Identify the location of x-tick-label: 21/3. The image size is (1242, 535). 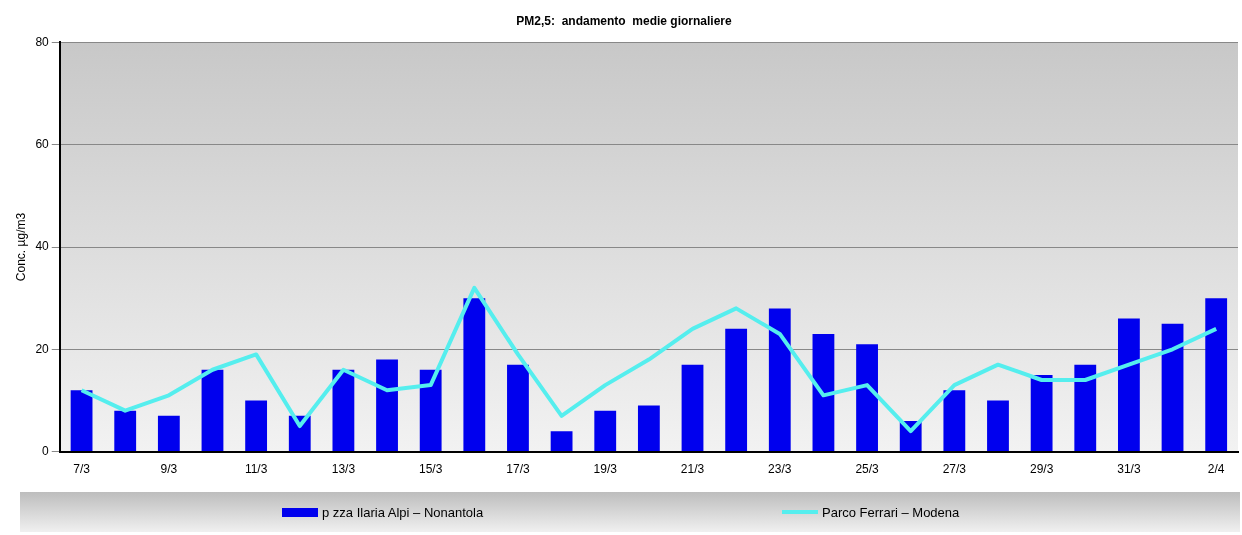
(692, 469).